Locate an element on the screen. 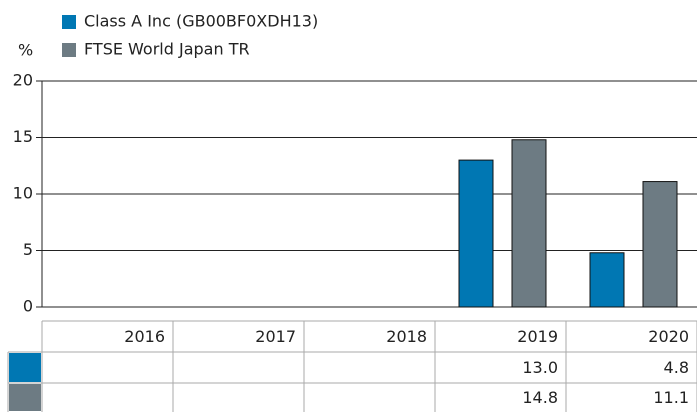  y-tick-label: 20 is located at coordinates (23, 80).